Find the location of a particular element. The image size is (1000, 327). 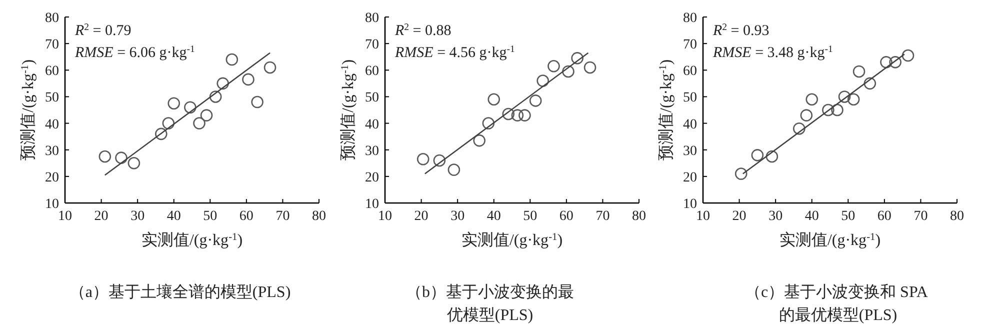

text: （c）基于小波变换和 SPA 的最优模型(PLS) is located at coordinates (838, 303).